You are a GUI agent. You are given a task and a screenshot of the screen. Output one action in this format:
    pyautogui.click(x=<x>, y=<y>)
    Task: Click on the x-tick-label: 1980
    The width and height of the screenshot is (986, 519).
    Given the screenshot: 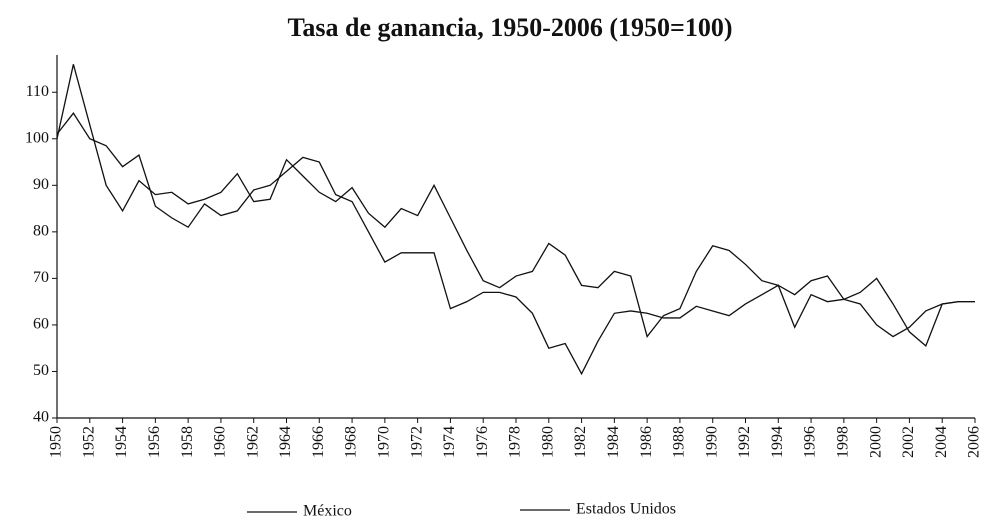 What is the action you would take?
    pyautogui.click(x=547, y=442)
    